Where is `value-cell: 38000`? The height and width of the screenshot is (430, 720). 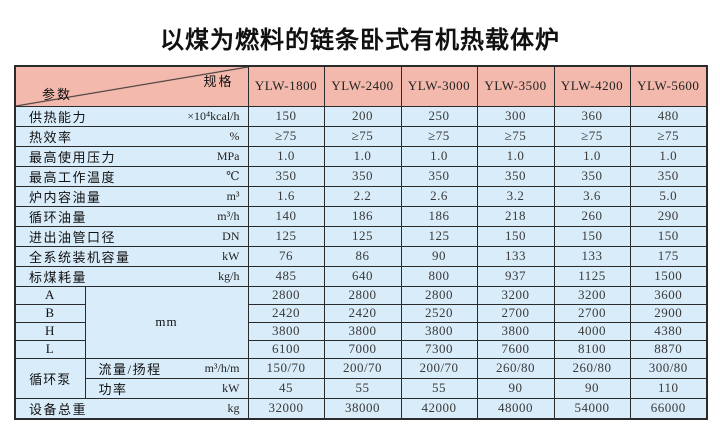 value-cell: 38000 is located at coordinates (362, 408).